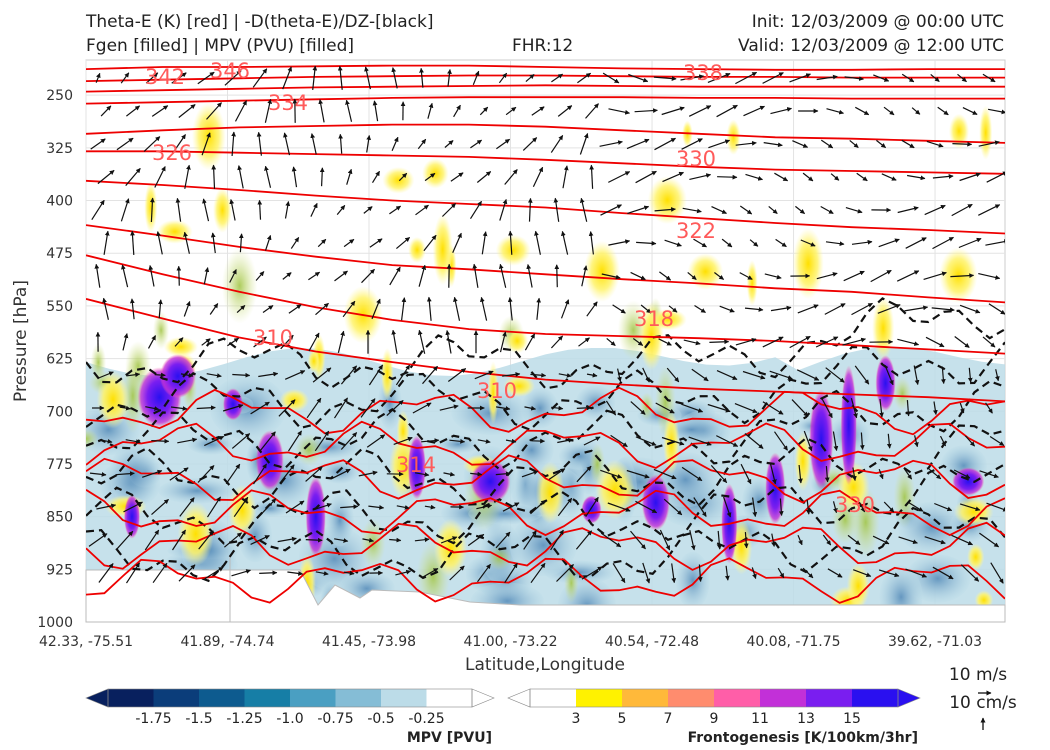 The image size is (1050, 750). I want to click on theta-e-contour-low, so click(545, 580).